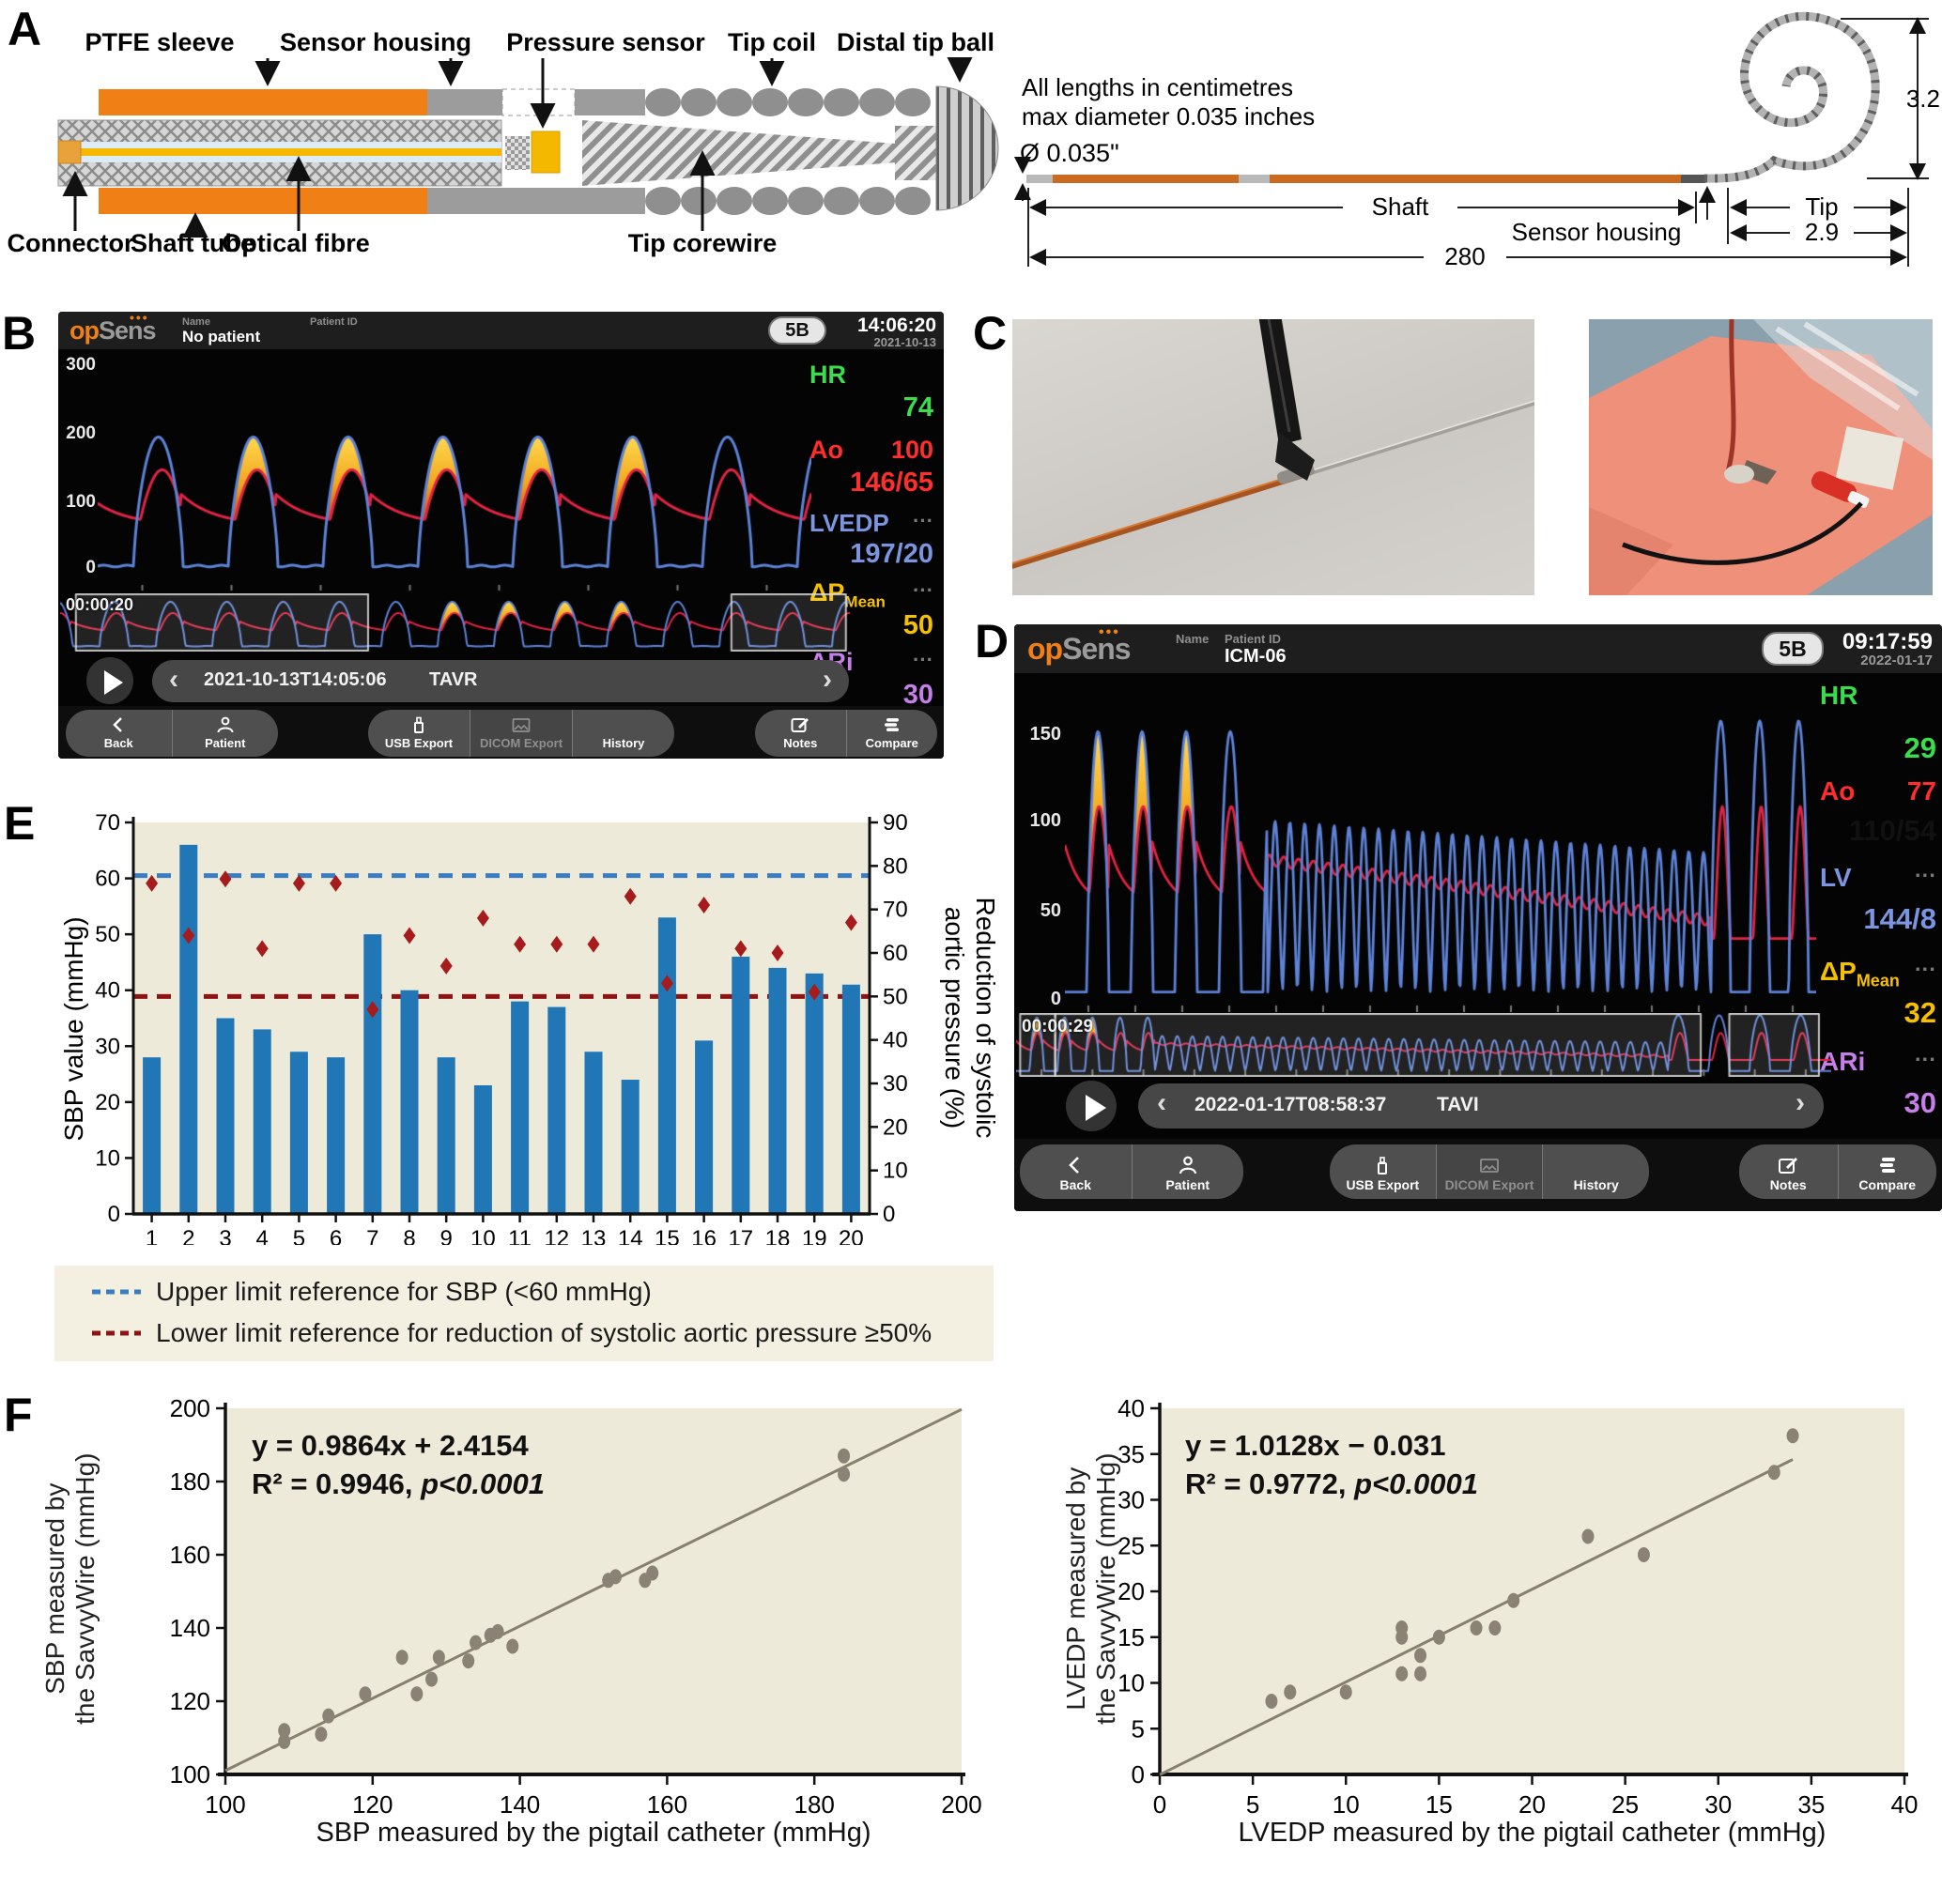  Describe the element at coordinates (287, 152) in the screenshot. I see `optical-fibre` at that location.